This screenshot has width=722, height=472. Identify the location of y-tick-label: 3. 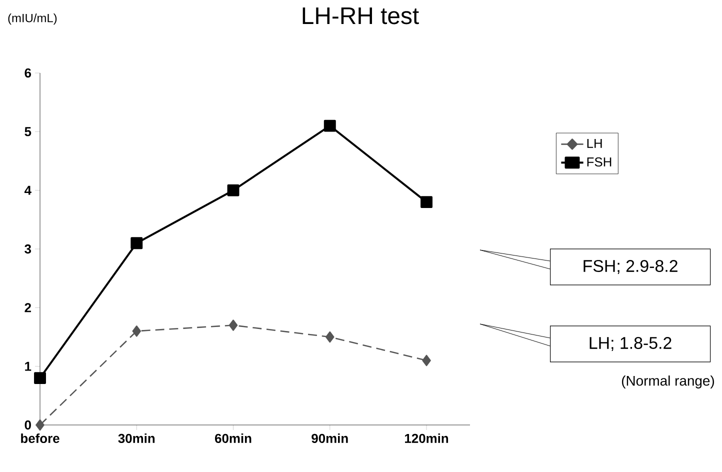
(28, 249).